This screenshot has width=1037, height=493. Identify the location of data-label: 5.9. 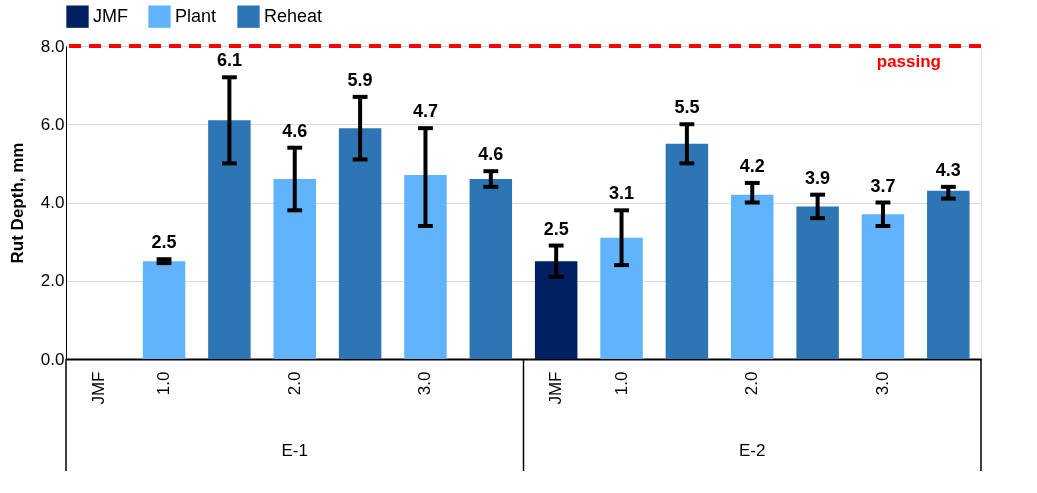
(360, 79).